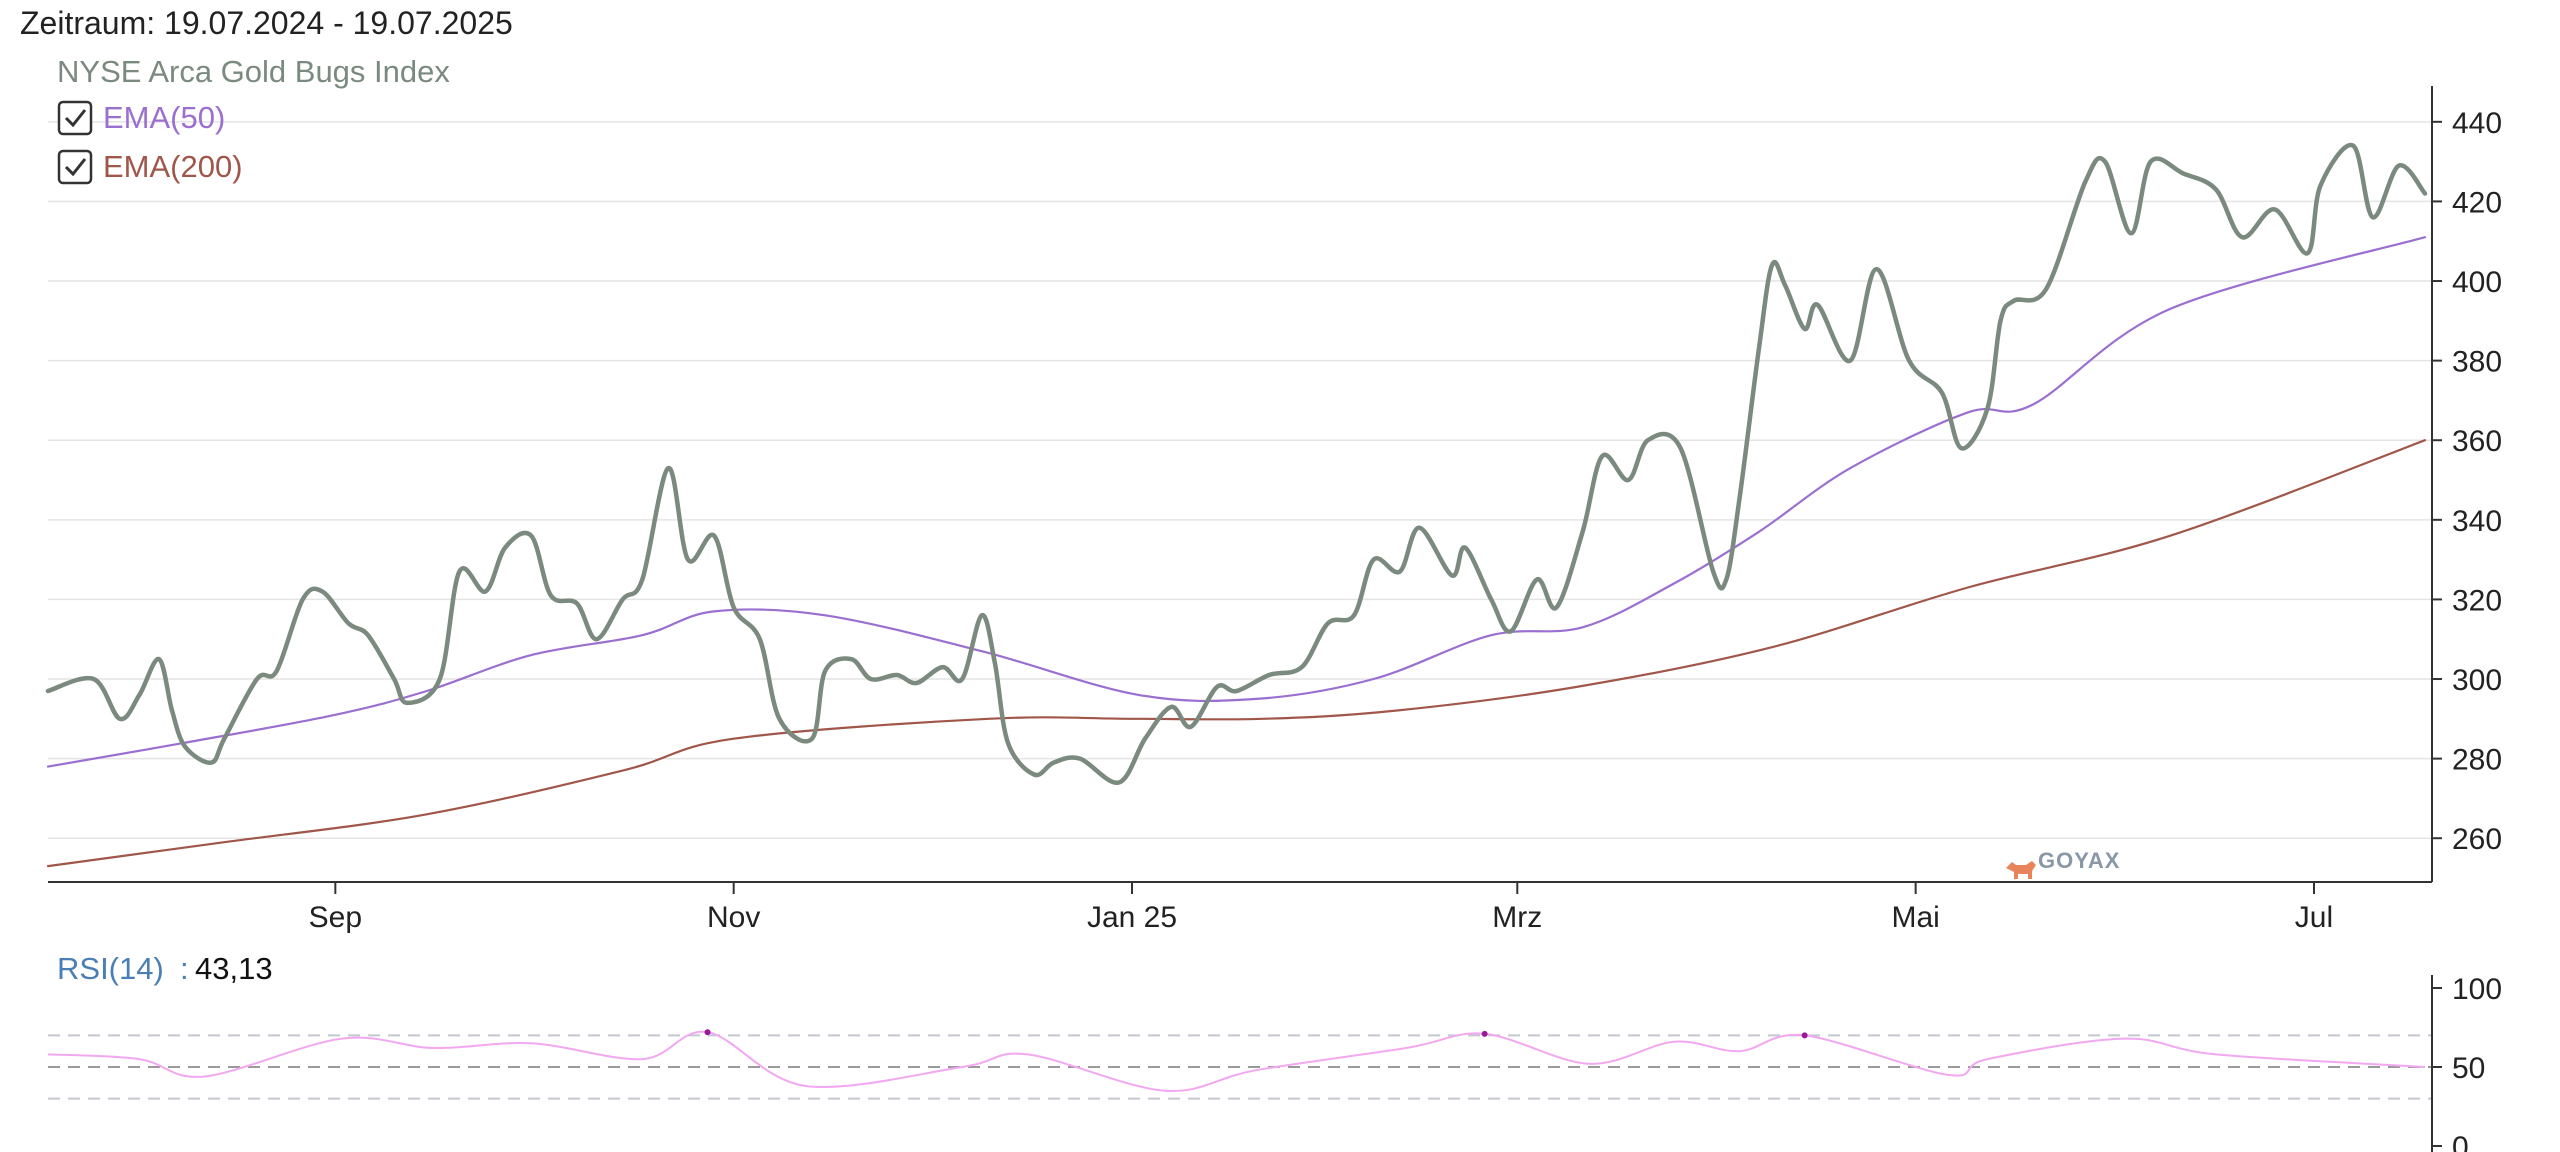 The image size is (2560, 1152). I want to click on bull-logo-icon, so click(2021, 870).